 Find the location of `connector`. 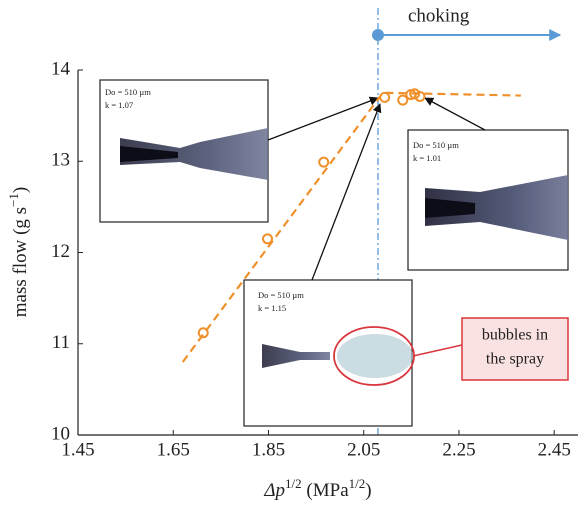

connector is located at coordinates (437, 350).